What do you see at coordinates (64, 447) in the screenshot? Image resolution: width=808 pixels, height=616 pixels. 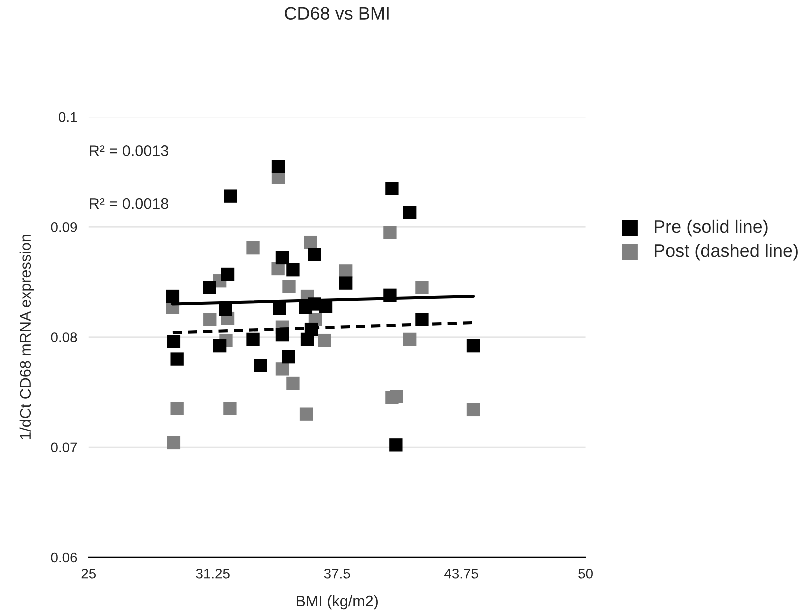 I see `y-tick-label: 0.07` at bounding box center [64, 447].